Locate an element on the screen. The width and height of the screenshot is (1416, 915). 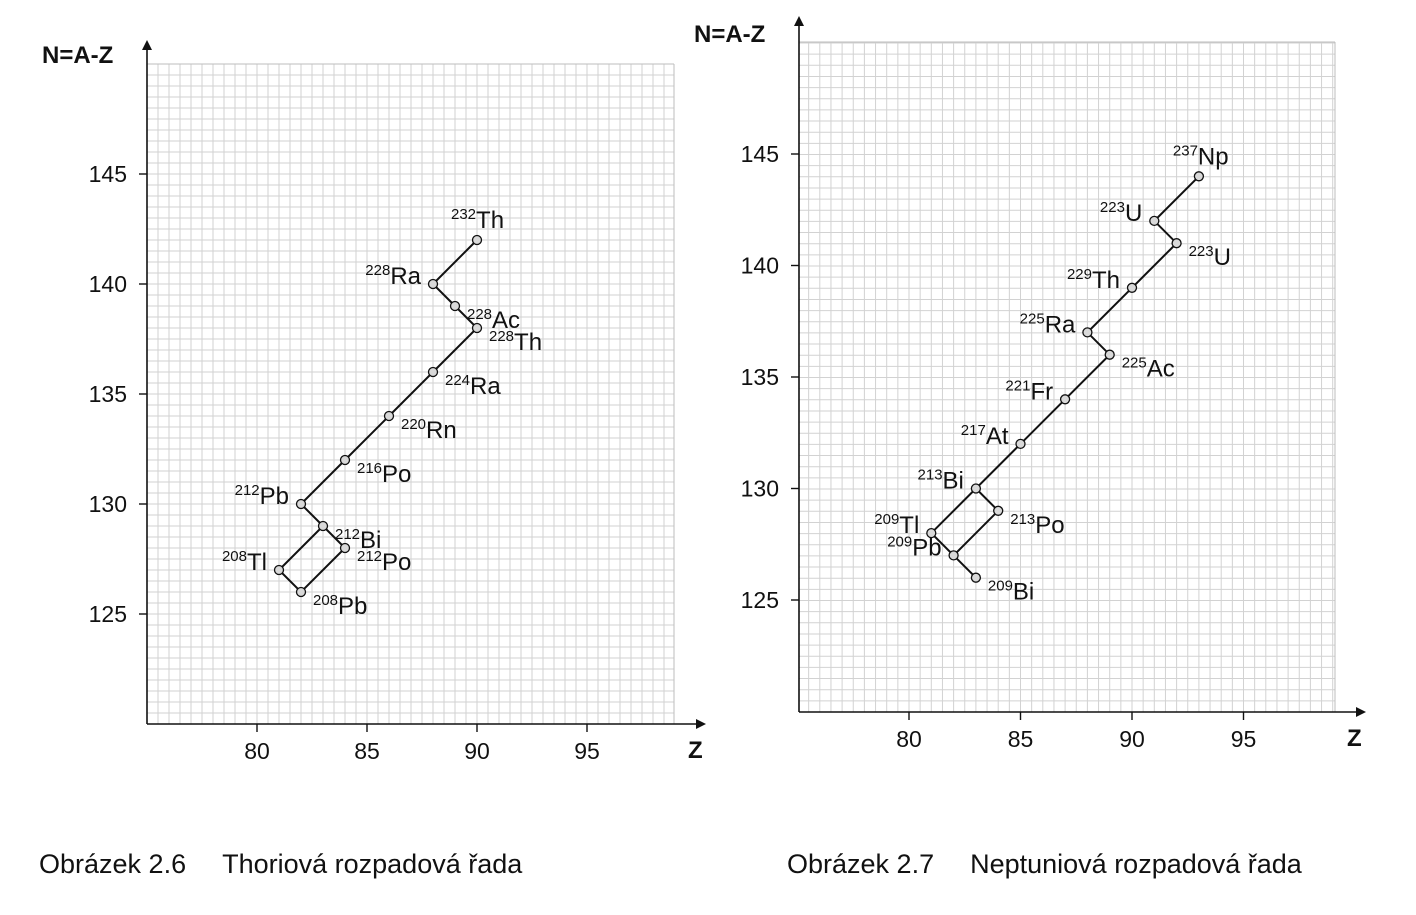
nuclide-point-225ac is located at coordinates (1109, 354).